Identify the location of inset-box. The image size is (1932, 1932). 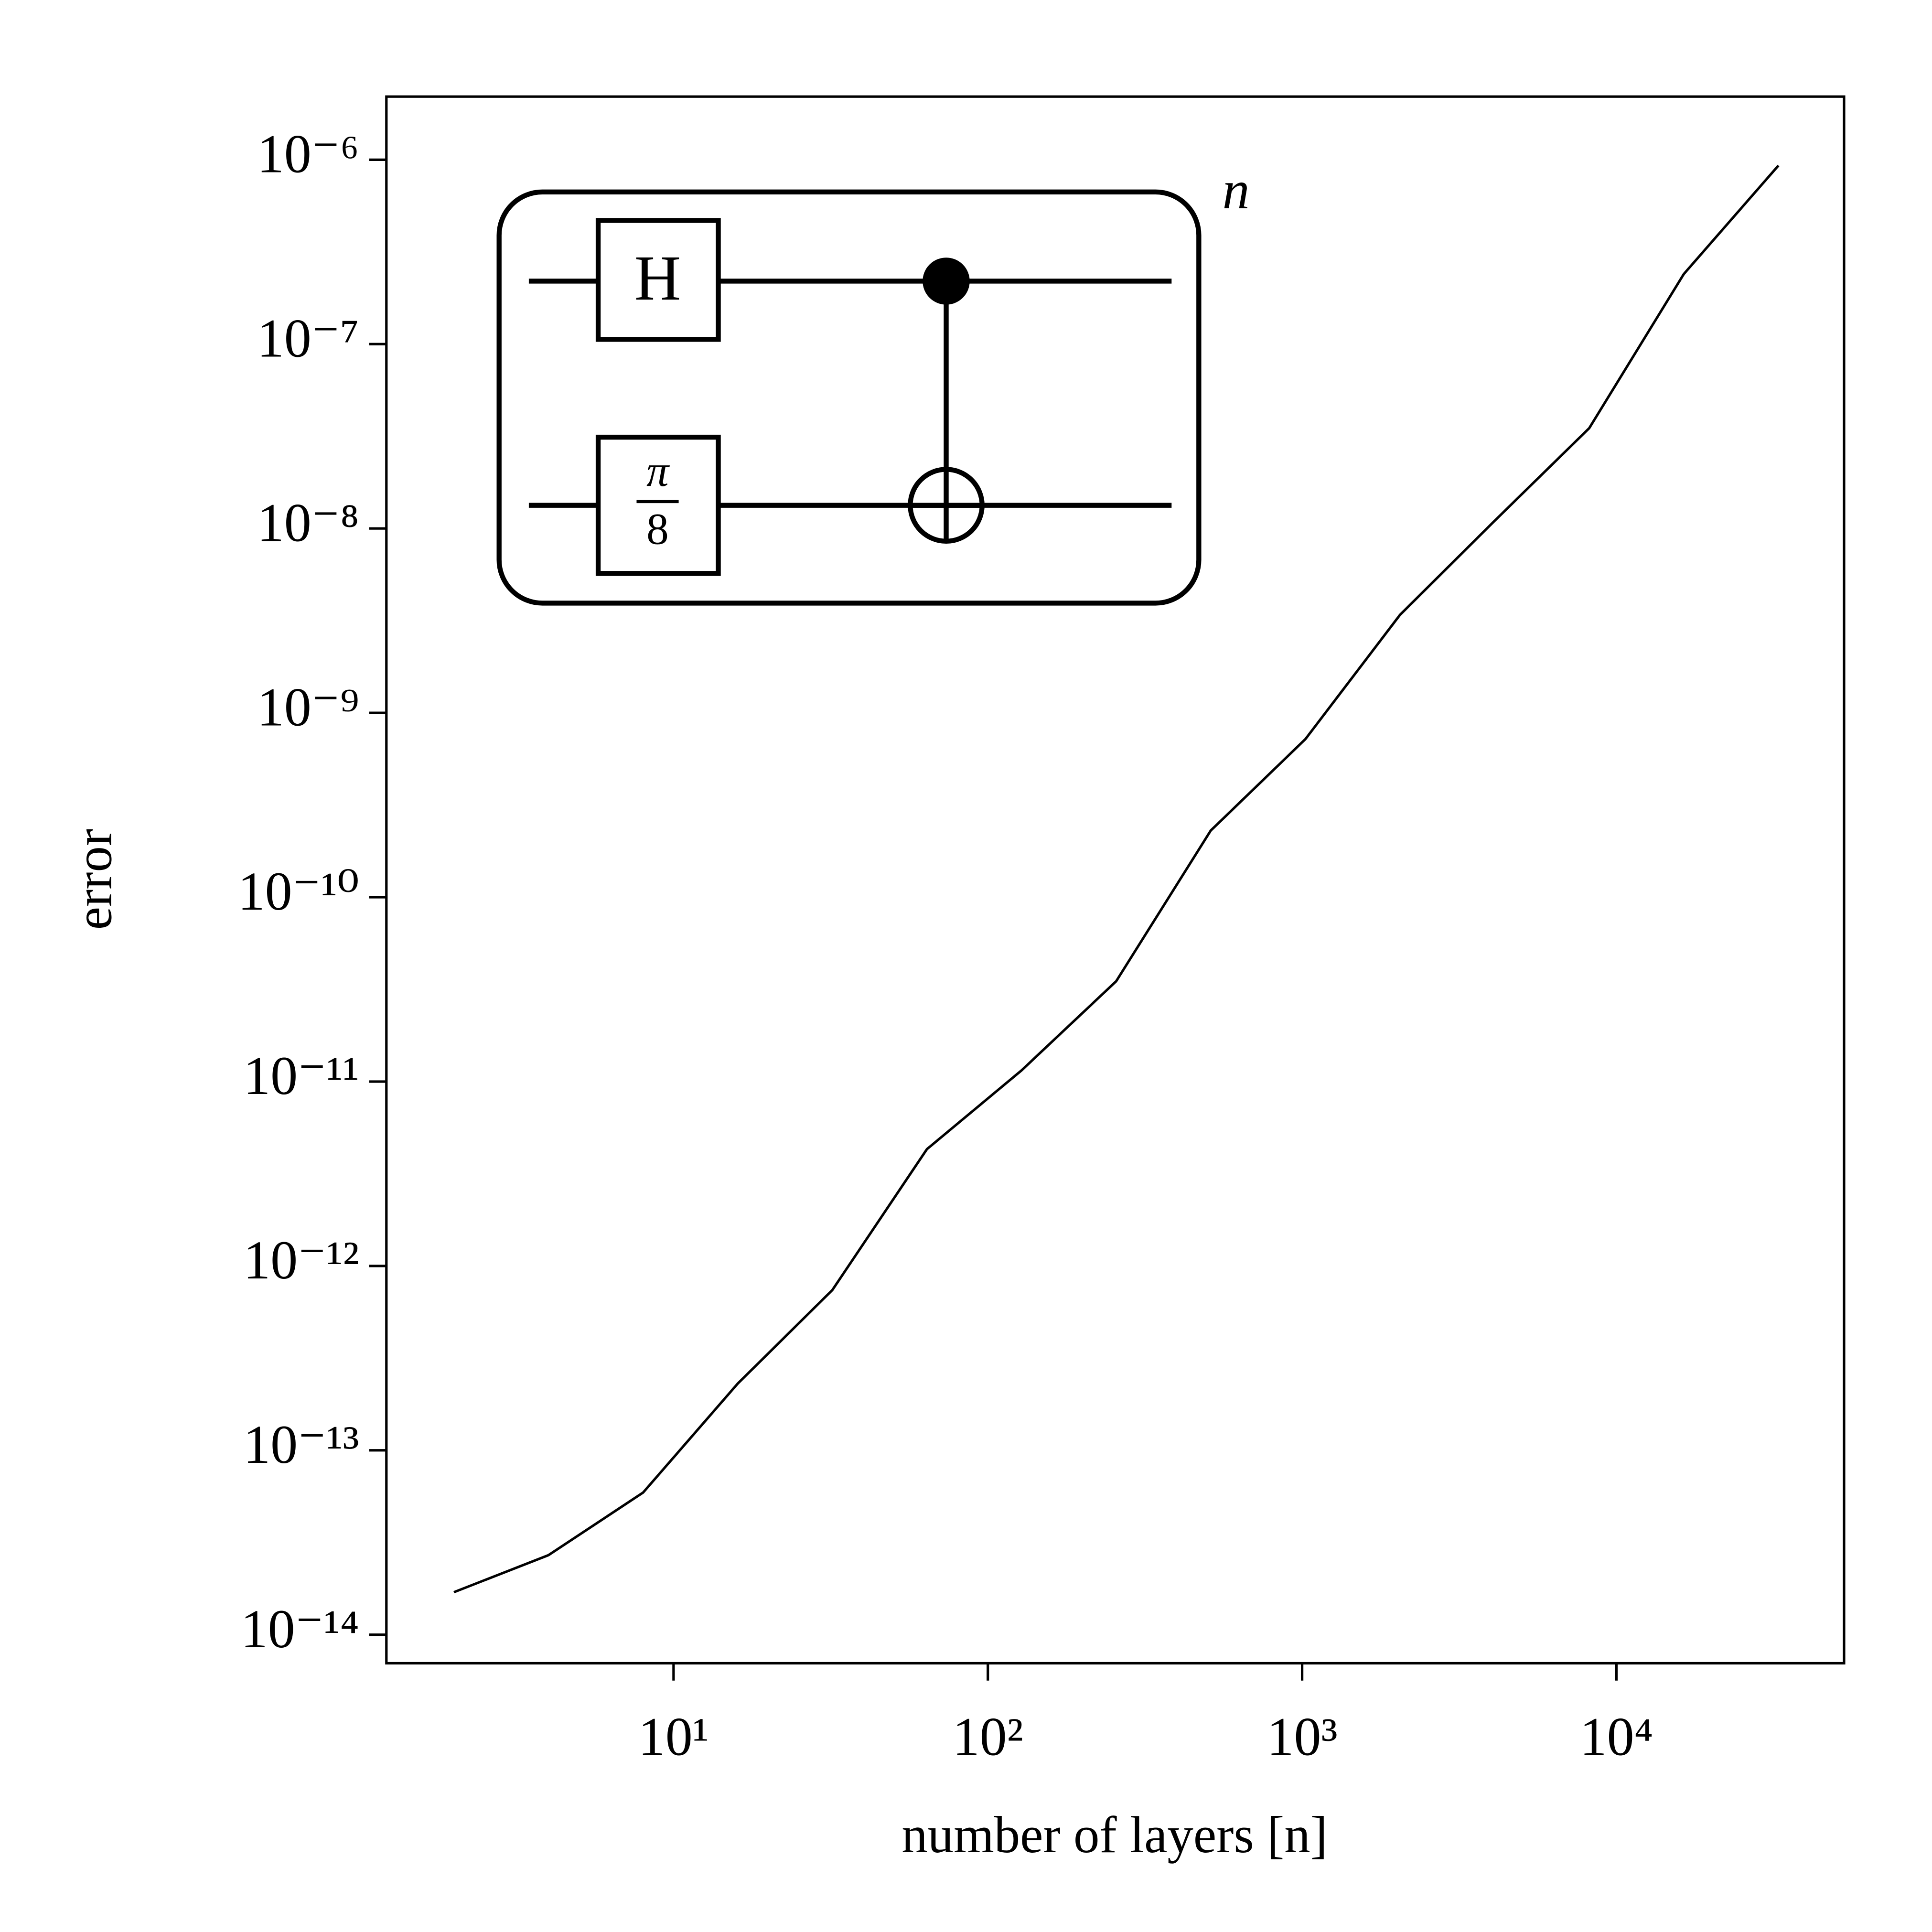
(849, 397).